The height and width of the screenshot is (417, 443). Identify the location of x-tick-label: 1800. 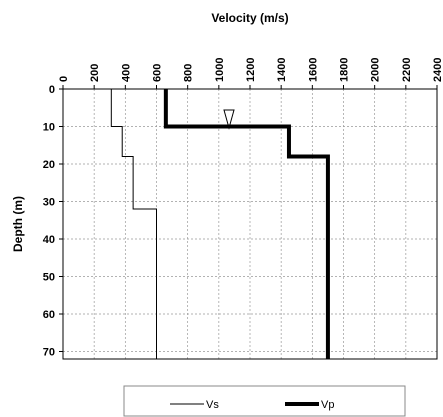
(345, 70).